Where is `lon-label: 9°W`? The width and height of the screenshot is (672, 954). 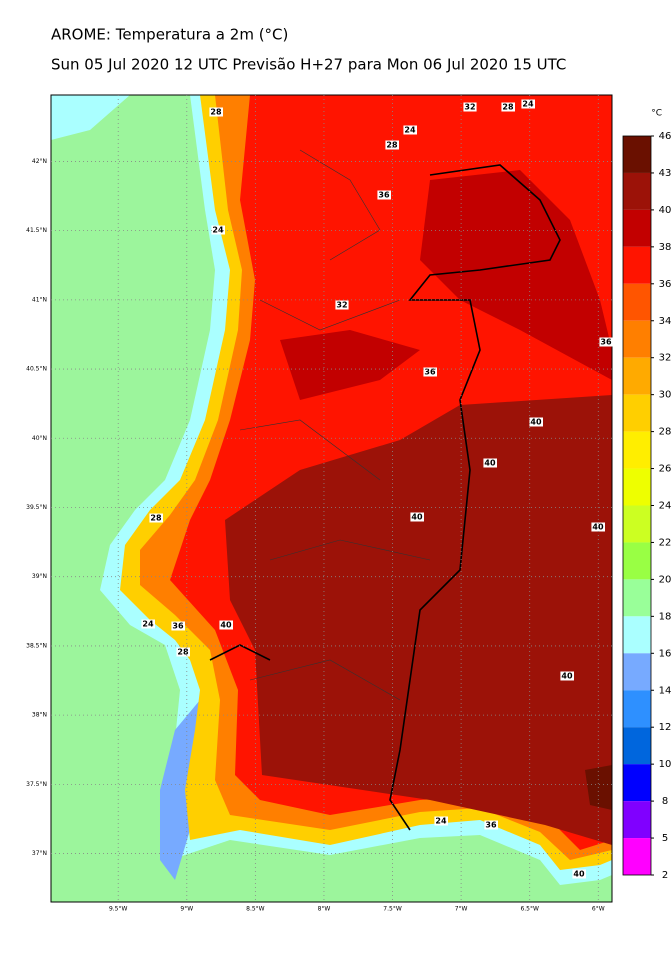 lon-label: 9°W is located at coordinates (186, 909).